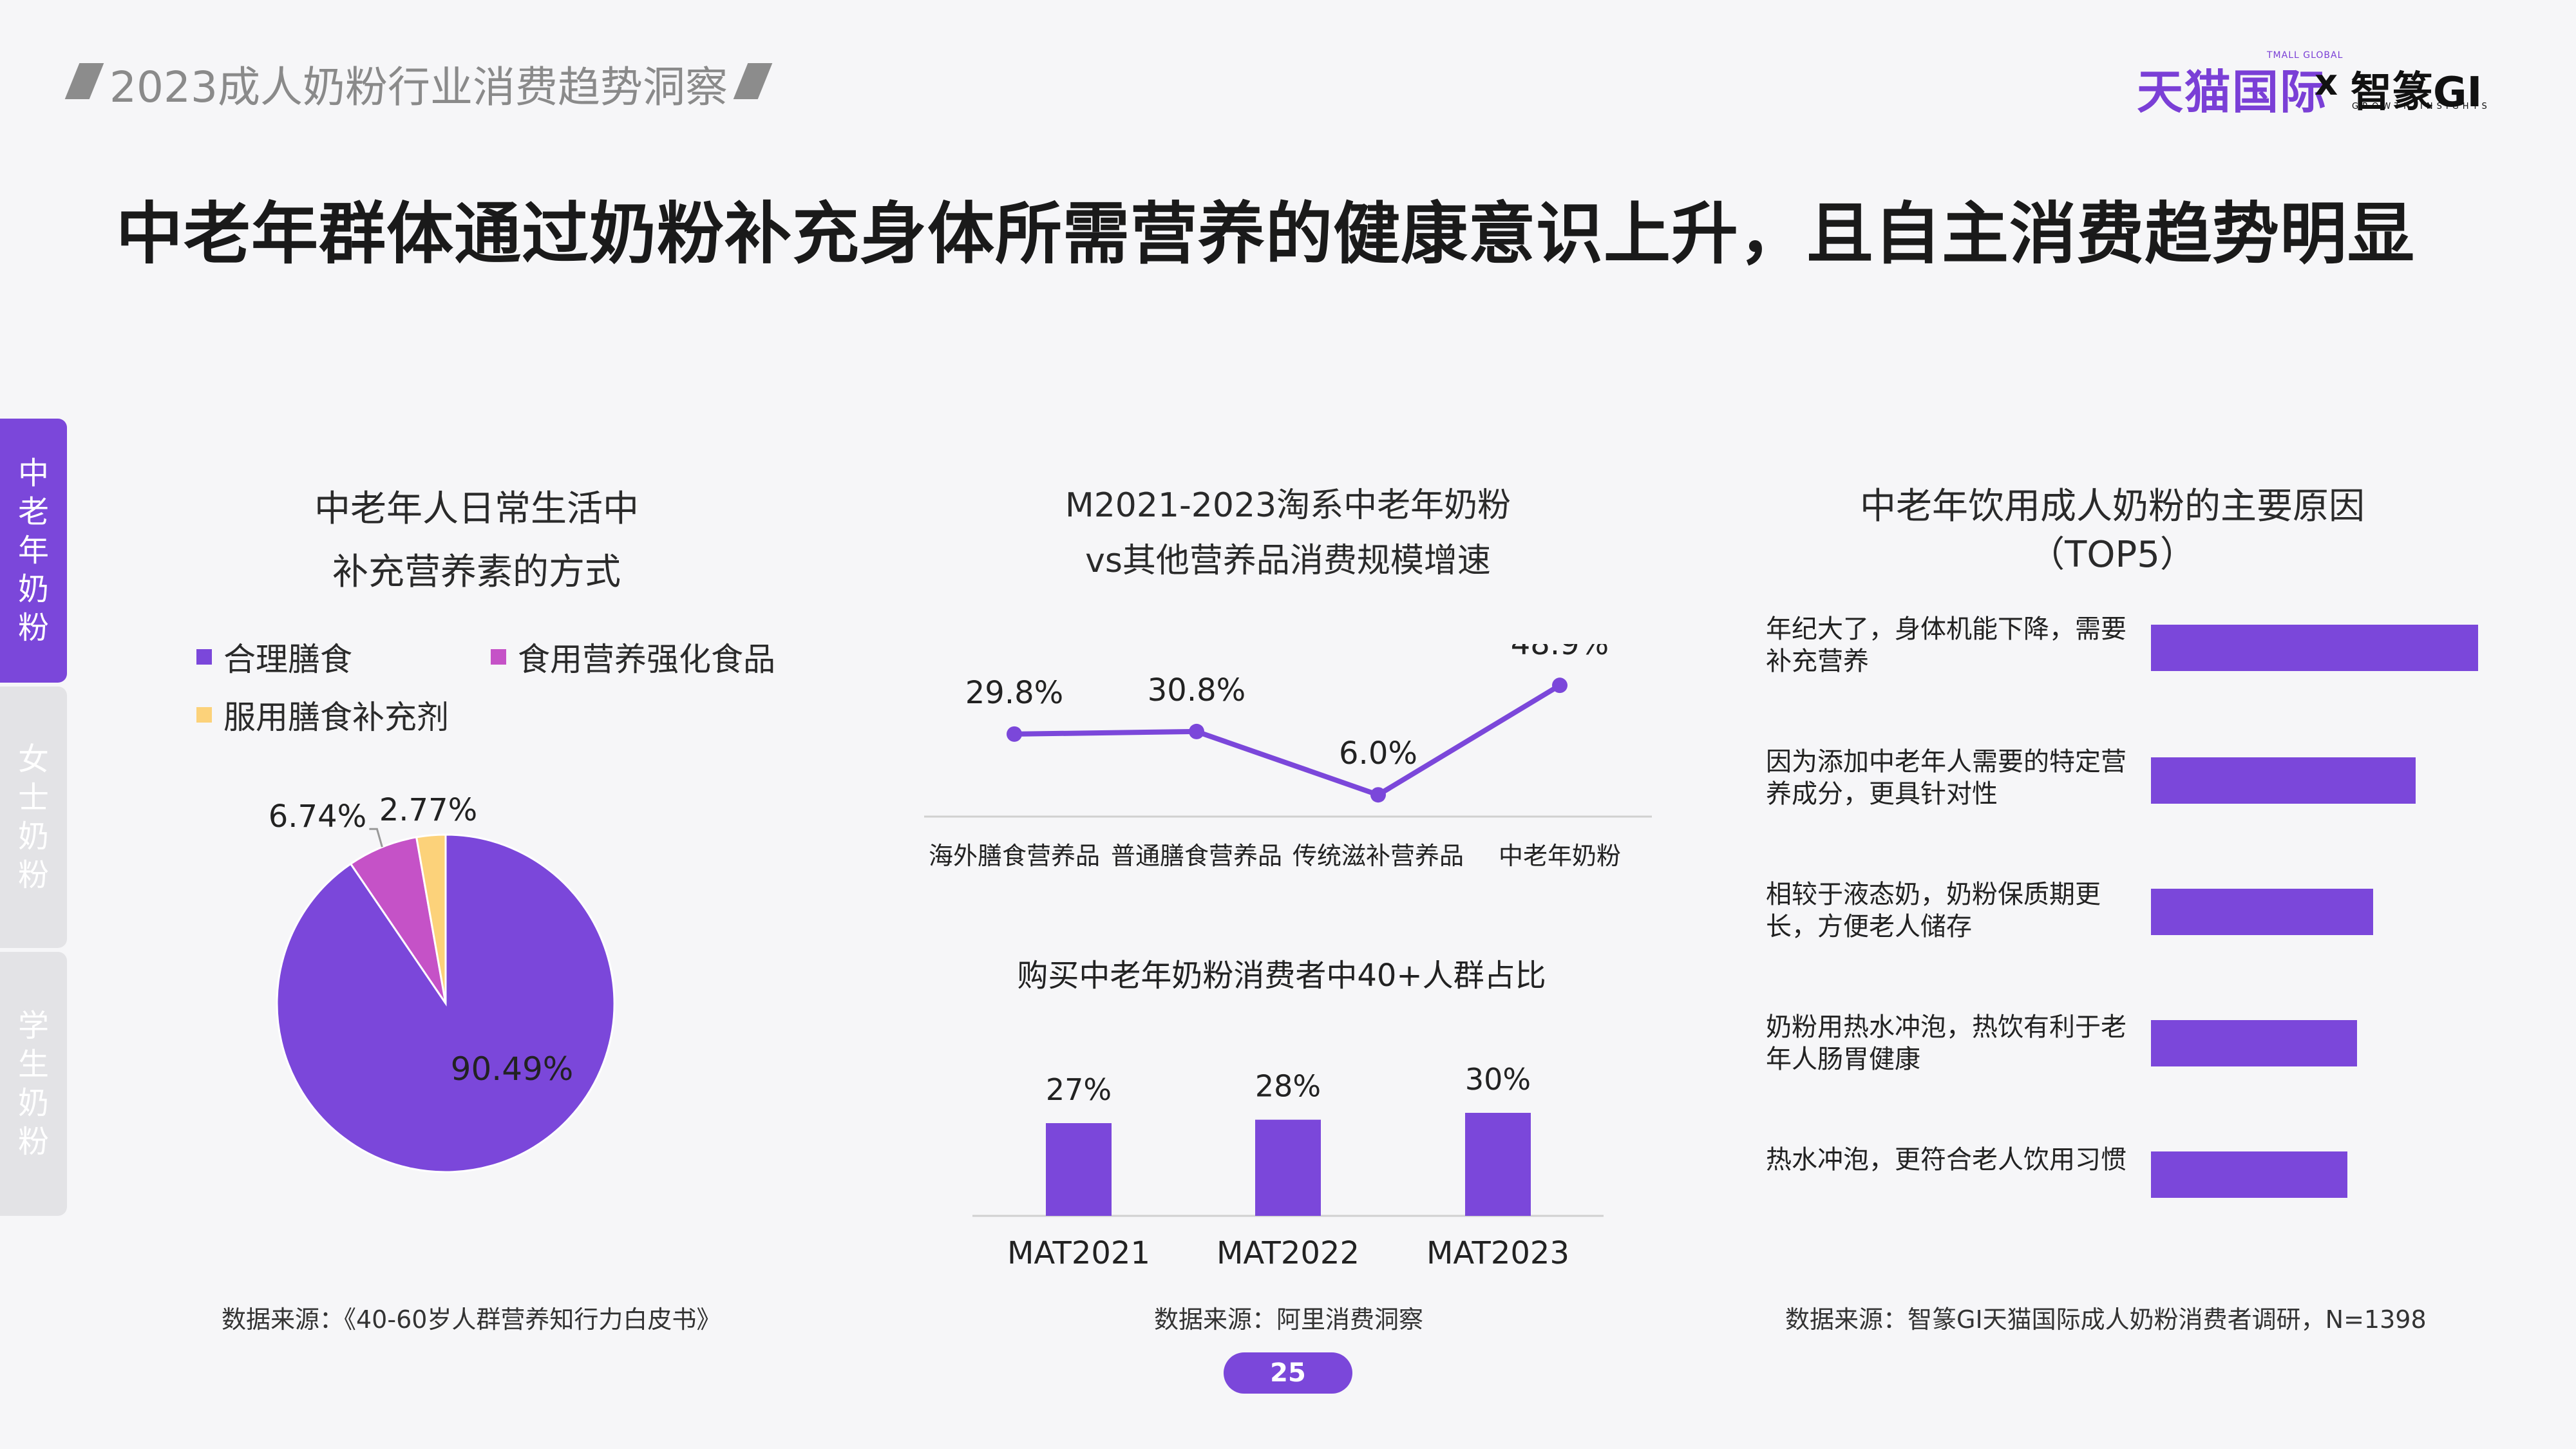  What do you see at coordinates (1378, 856) in the screenshot?
I see `line-category-label: 传统滋补营养品` at bounding box center [1378, 856].